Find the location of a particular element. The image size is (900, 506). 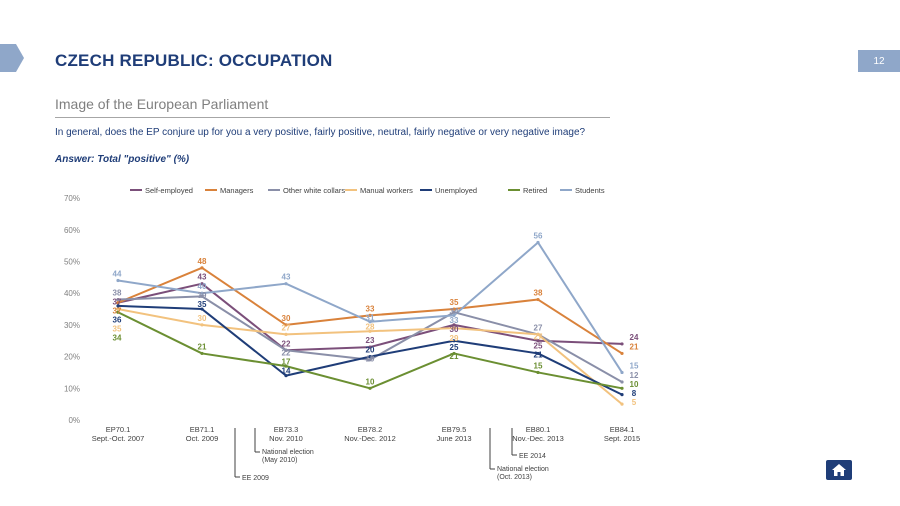

data-label: 33 is located at coordinates (454, 320).